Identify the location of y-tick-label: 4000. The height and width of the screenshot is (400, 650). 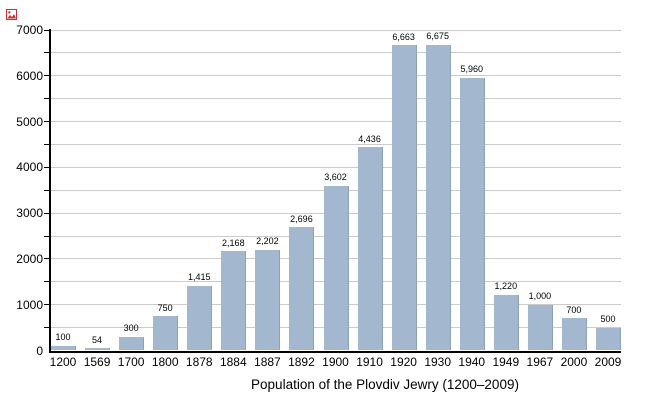
(29, 167).